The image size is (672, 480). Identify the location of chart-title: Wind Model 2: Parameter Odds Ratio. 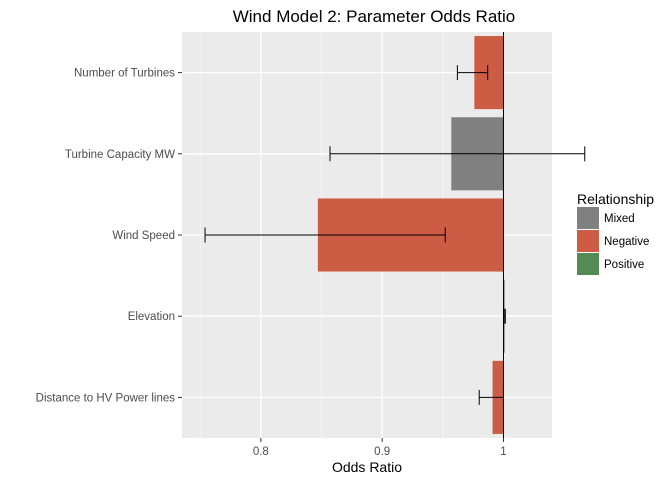
(374, 16).